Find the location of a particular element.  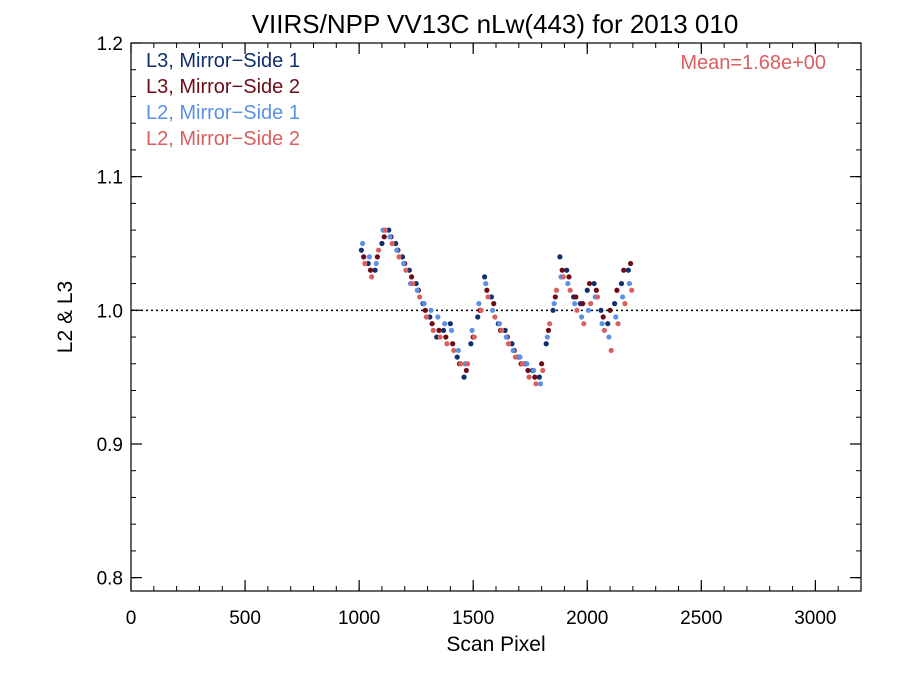

mean-annotation: Mean=1.68e+00 is located at coordinates (753, 63).